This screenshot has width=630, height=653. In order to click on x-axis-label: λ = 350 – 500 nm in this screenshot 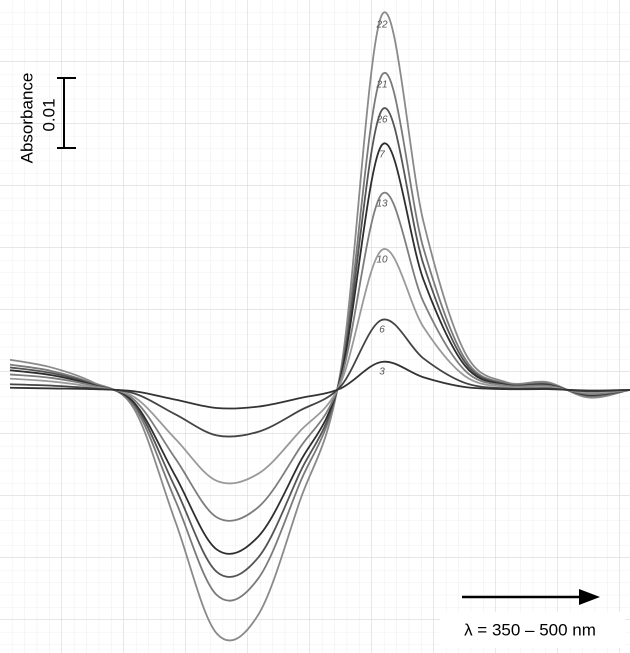, I will do `click(530, 629)`.